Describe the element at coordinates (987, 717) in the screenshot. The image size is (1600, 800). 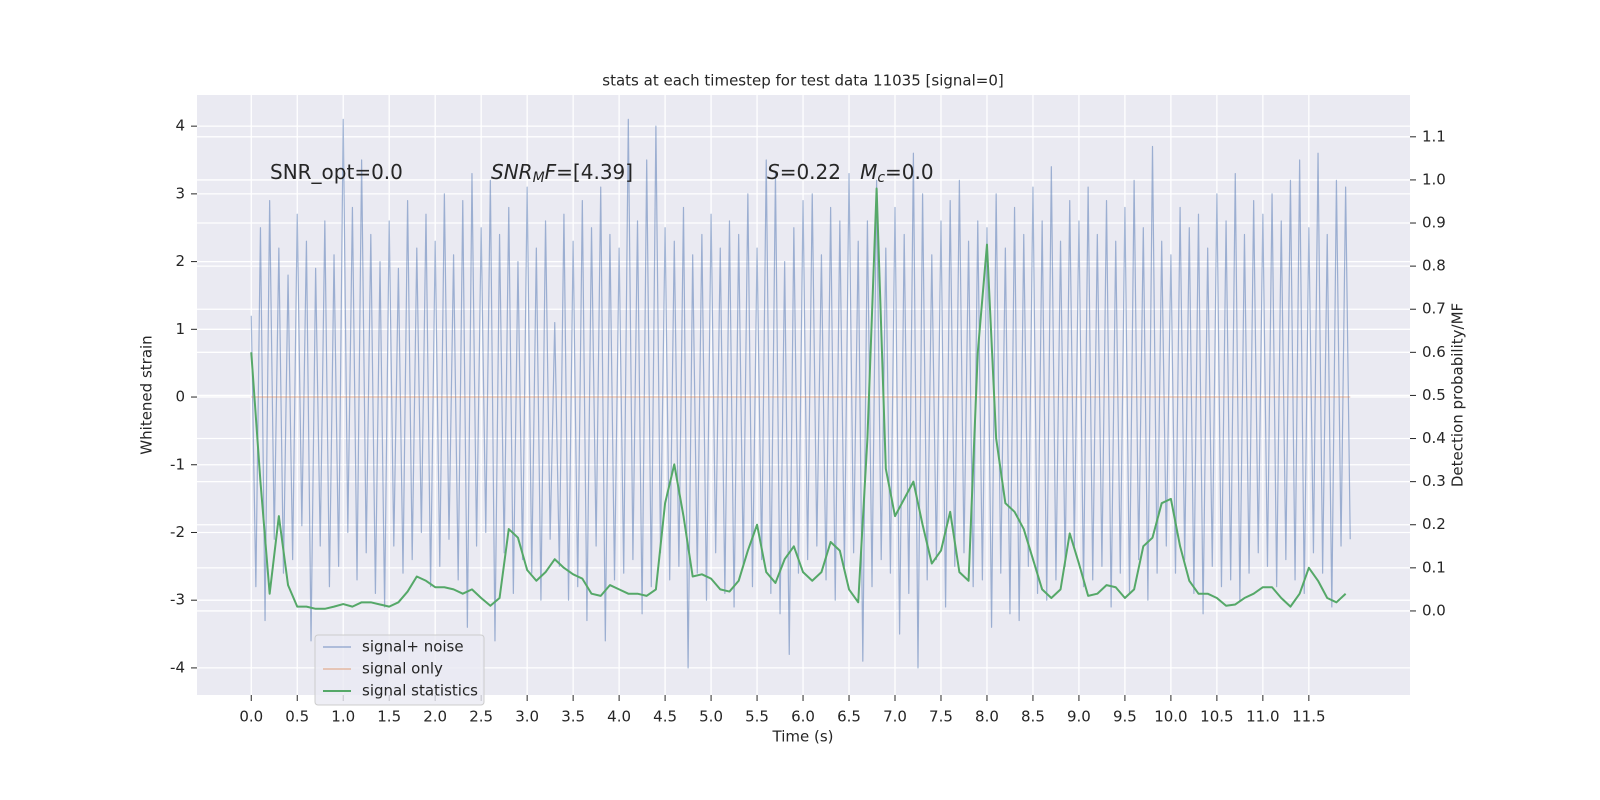
I see `x-tick-label: 8.0` at that location.